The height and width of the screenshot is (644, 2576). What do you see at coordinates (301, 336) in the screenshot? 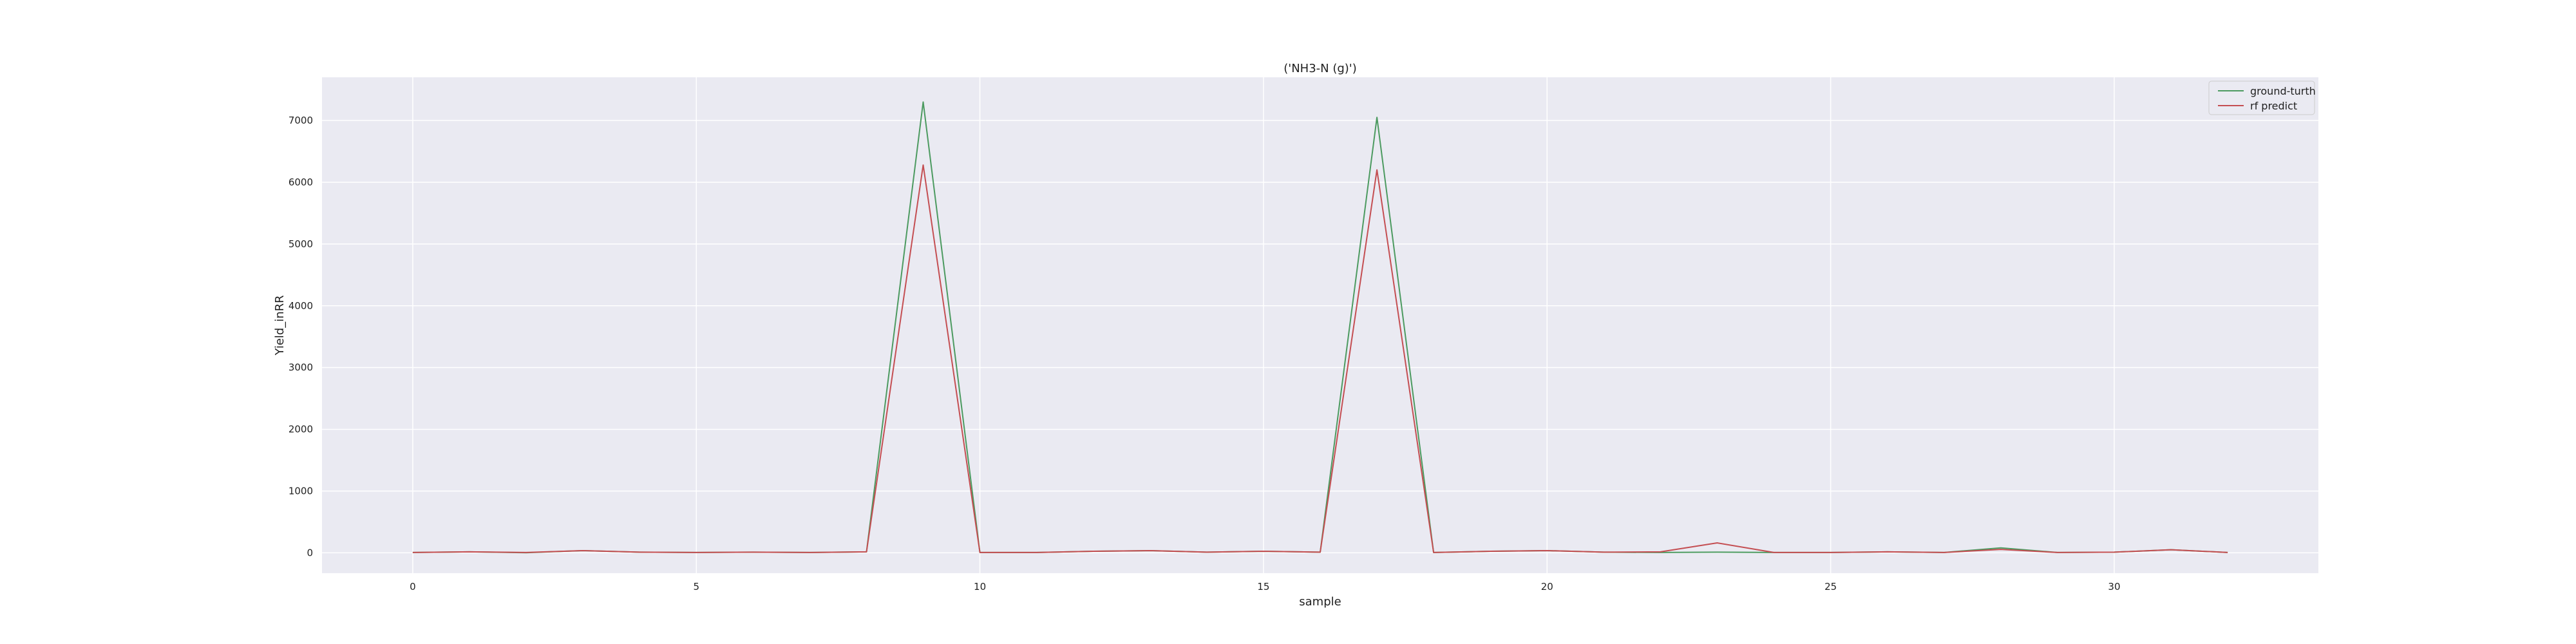
I see `y-tick-labels: 0 1000 2000 3000 4000 5000 6000 7000` at bounding box center [301, 336].